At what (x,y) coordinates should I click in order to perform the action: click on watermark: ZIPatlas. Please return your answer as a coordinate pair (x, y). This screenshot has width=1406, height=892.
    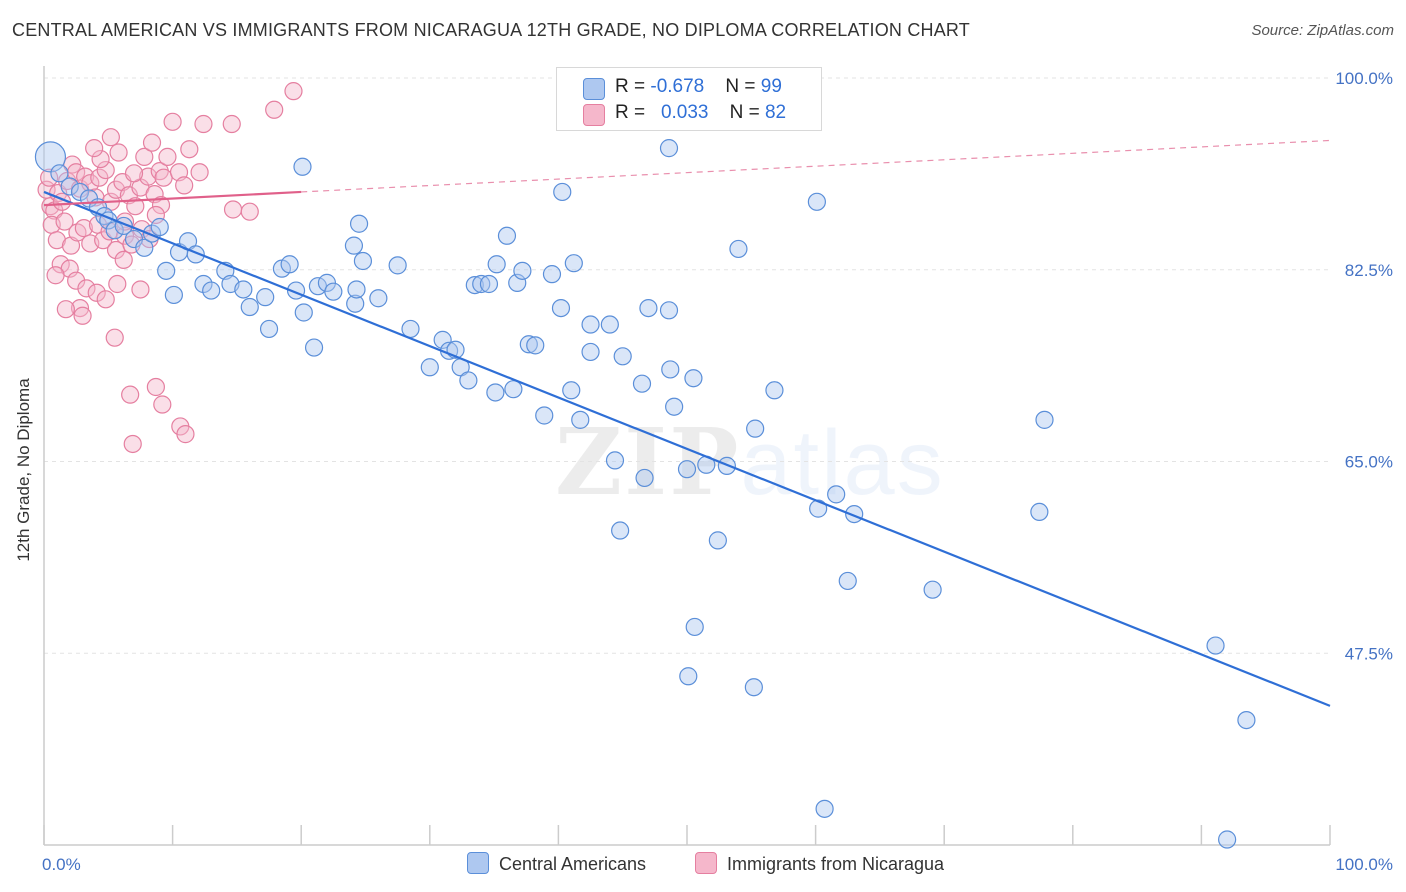
    Looking at the image, I should click on (750, 462).